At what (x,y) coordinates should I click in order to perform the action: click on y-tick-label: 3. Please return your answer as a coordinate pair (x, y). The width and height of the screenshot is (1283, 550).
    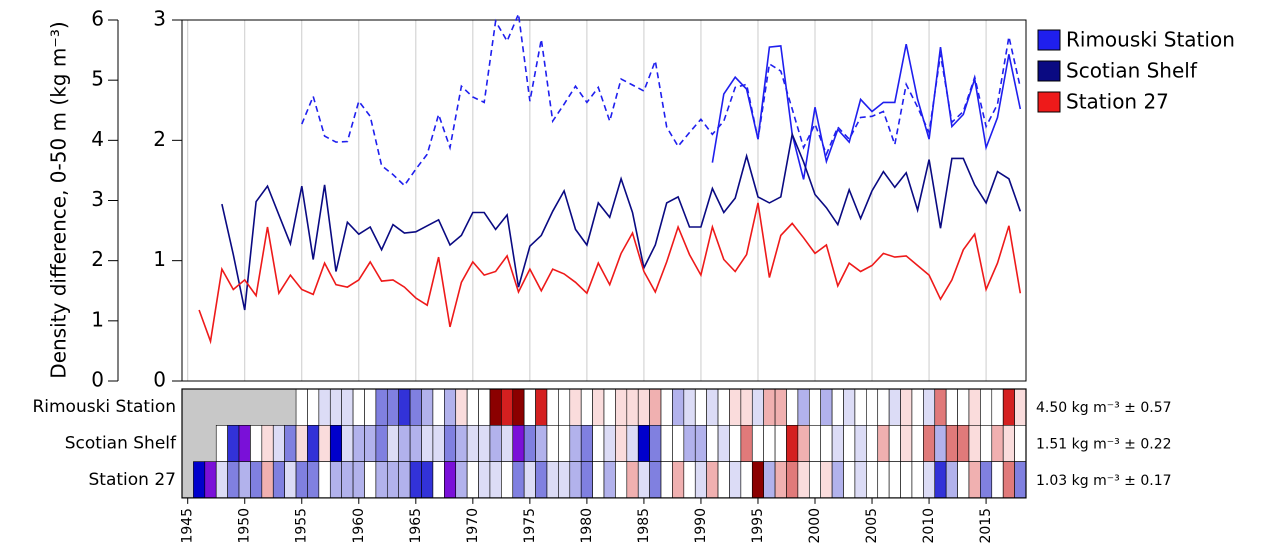
    Looking at the image, I should click on (97, 199).